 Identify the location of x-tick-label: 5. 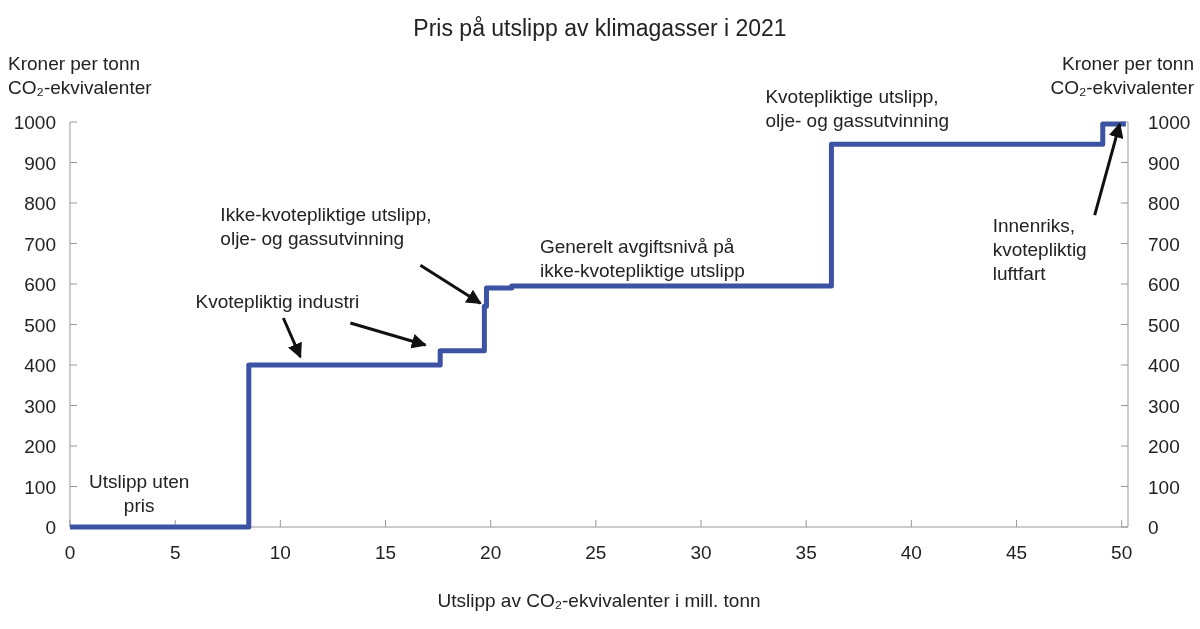
(175, 552).